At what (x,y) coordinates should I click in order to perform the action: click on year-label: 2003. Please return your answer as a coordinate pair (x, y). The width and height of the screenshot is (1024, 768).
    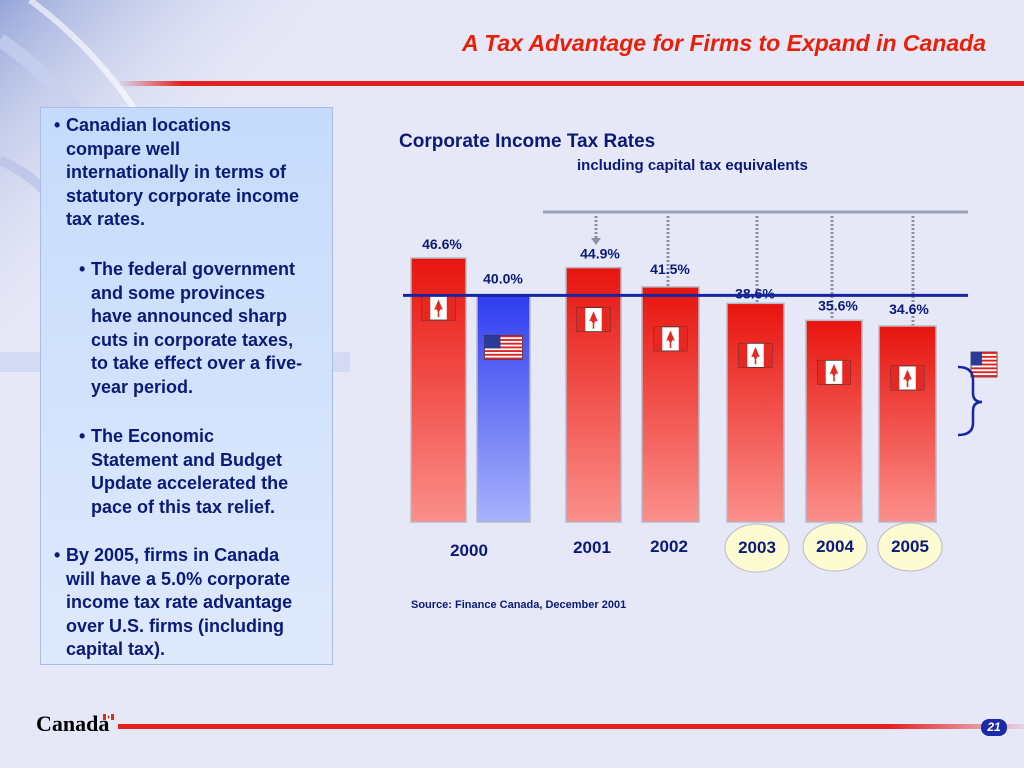
    Looking at the image, I should click on (757, 547).